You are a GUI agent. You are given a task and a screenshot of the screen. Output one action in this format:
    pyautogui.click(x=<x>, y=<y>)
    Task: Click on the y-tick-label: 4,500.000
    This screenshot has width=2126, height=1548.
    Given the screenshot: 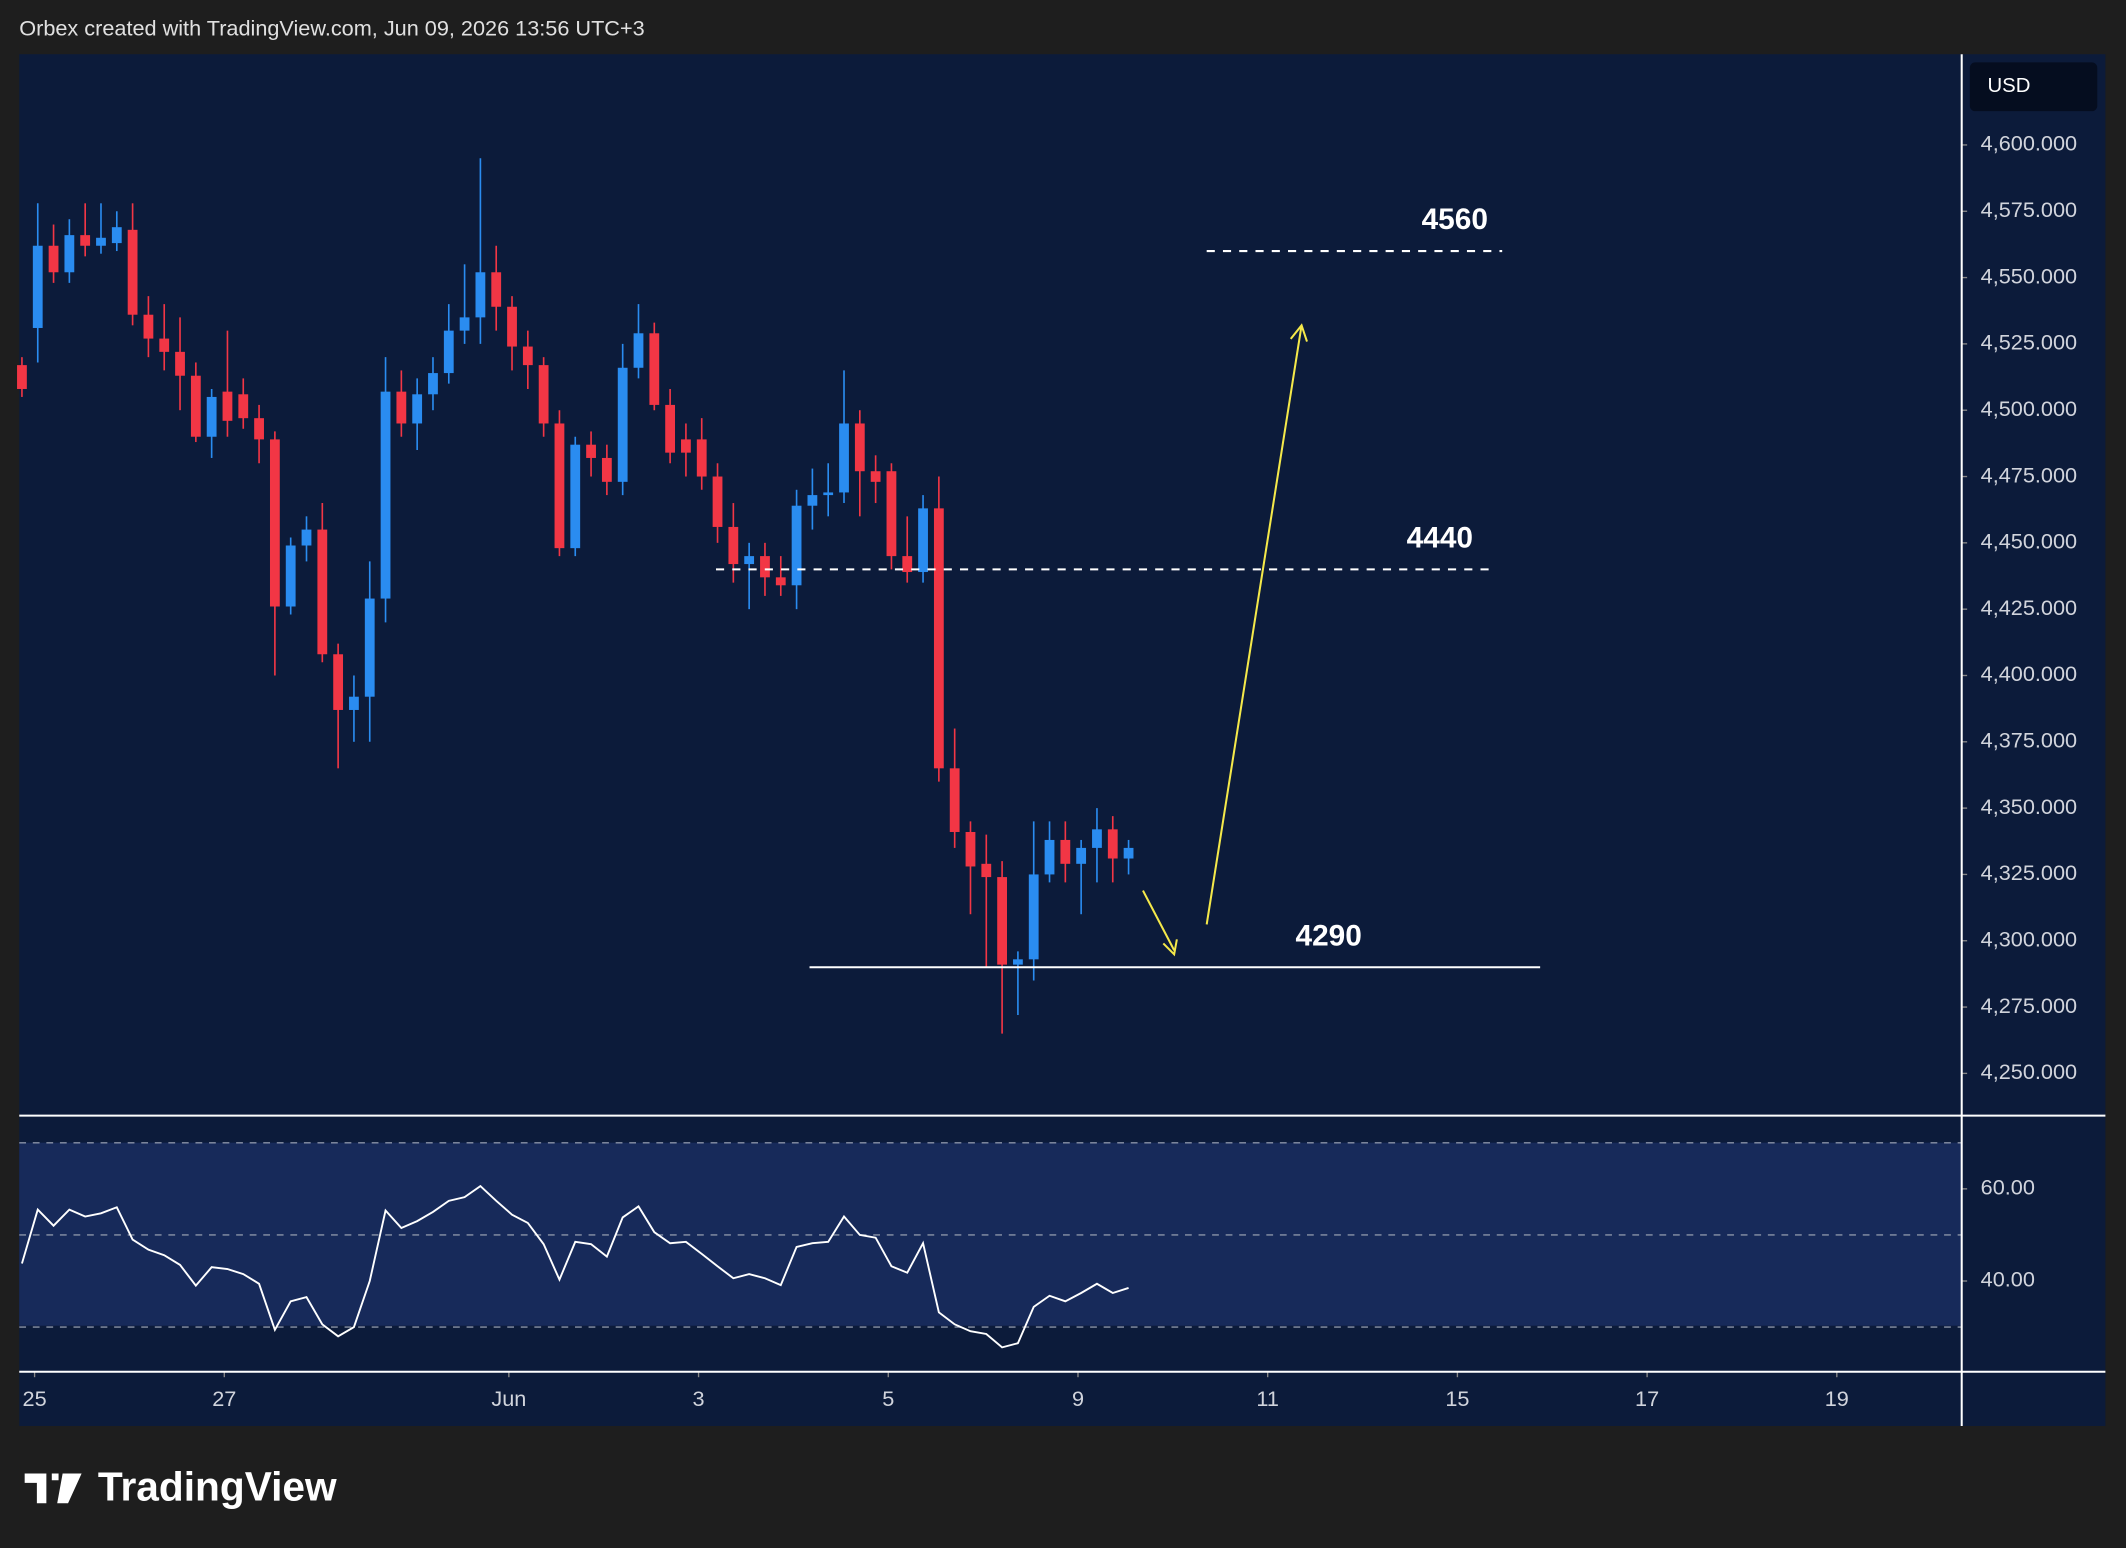 What is the action you would take?
    pyautogui.click(x=2029, y=408)
    